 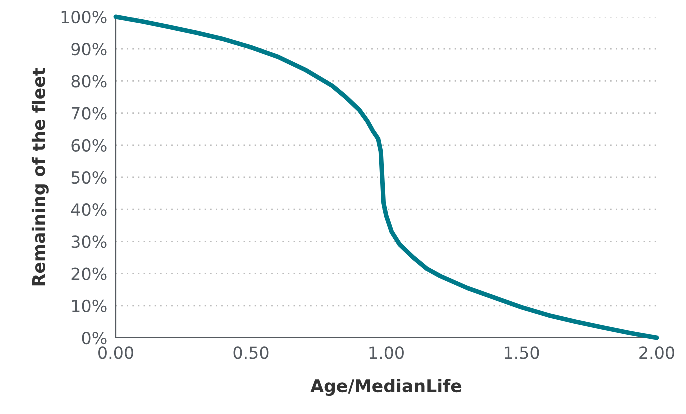 I want to click on y-tick-label: 50%, so click(x=89, y=177).